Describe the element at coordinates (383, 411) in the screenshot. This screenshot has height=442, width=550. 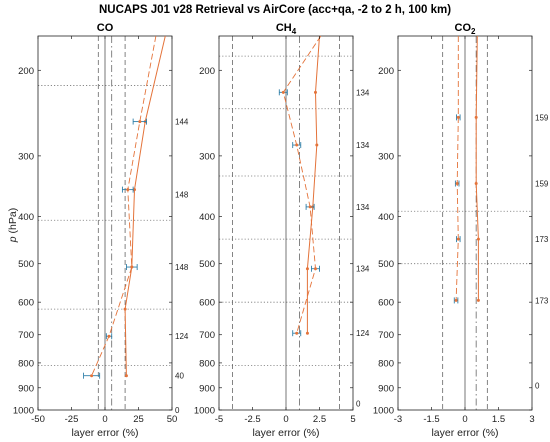
I see `co2-y-tick-label-8: 1000` at that location.